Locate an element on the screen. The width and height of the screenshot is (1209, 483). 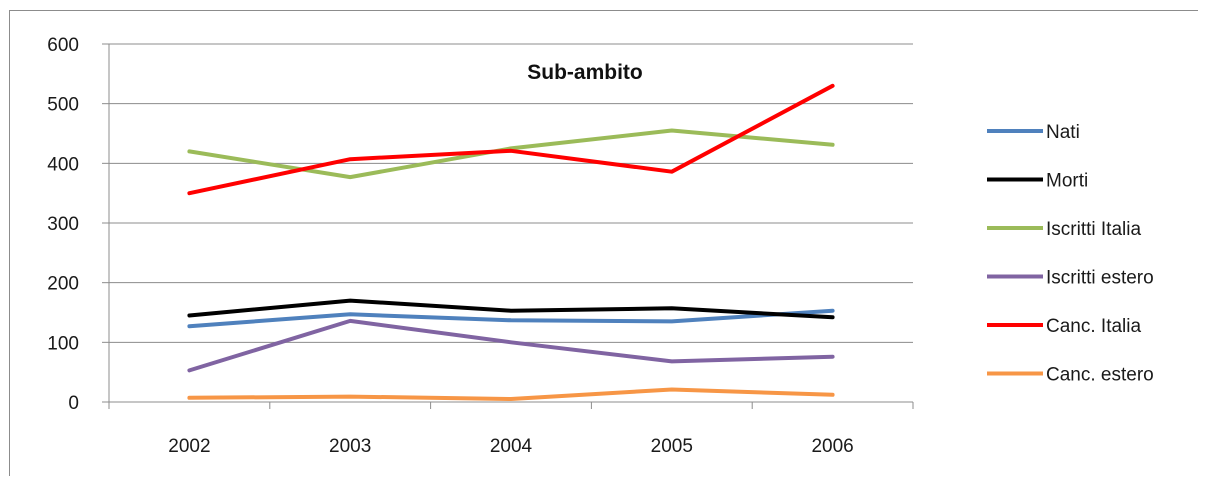
legend-label-iscritti-italia: Iscritti Italia is located at coordinates (1093, 229).